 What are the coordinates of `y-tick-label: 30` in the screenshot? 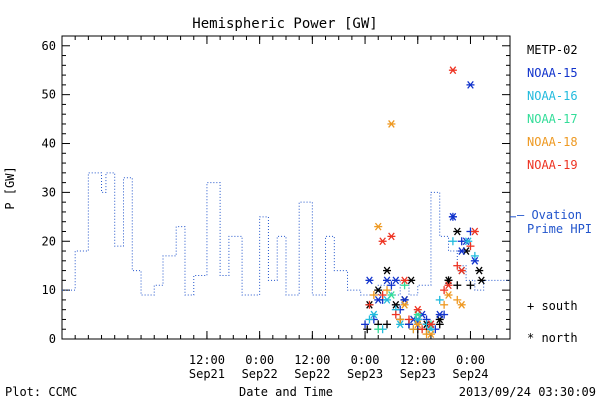 It's located at (49, 192).